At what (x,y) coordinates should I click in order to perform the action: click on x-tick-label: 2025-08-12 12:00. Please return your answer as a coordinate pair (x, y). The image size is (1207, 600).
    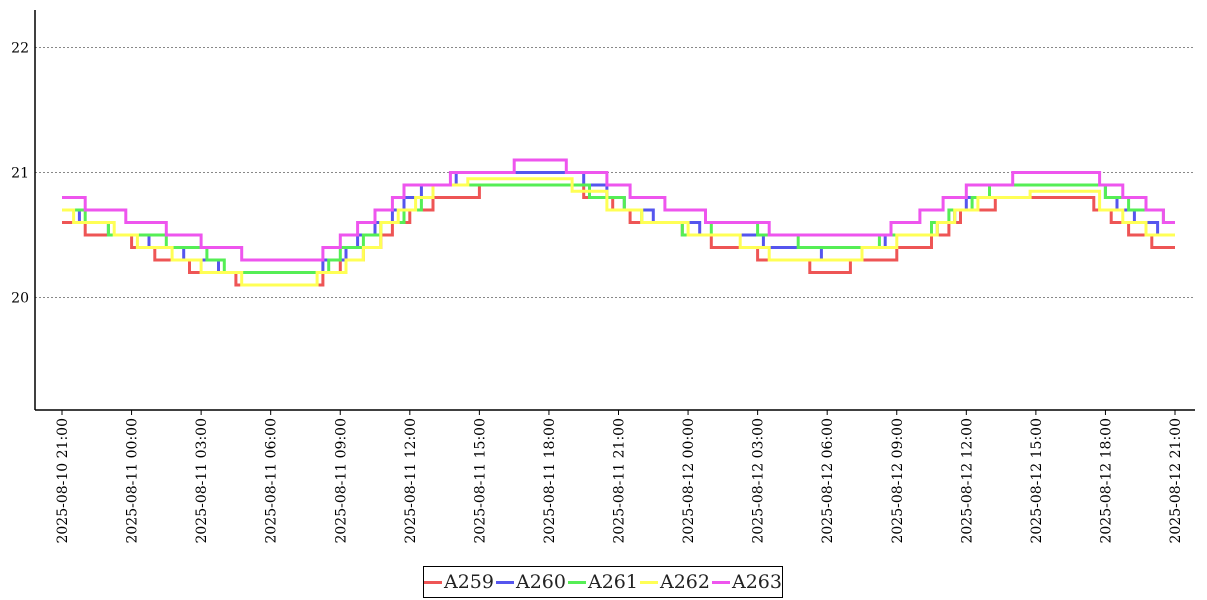
    Looking at the image, I should click on (967, 481).